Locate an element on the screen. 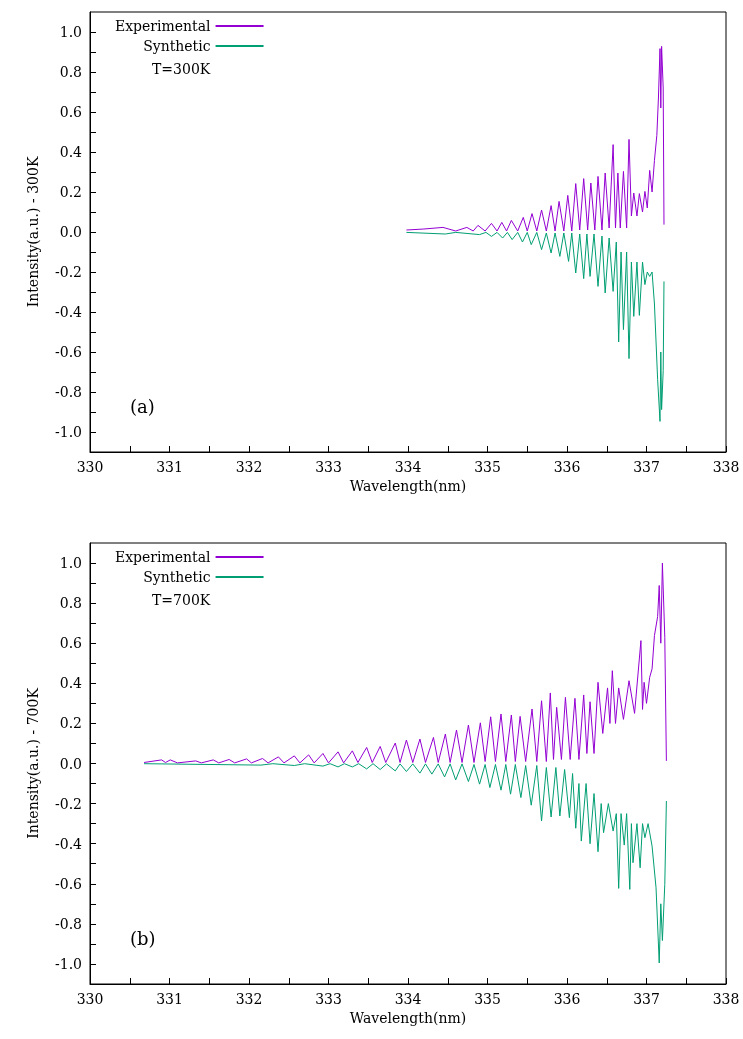 Image resolution: width=743 pixels, height=1039 pixels. y-axis-title: Intensity(a.u.) - 700K is located at coordinates (33, 763).